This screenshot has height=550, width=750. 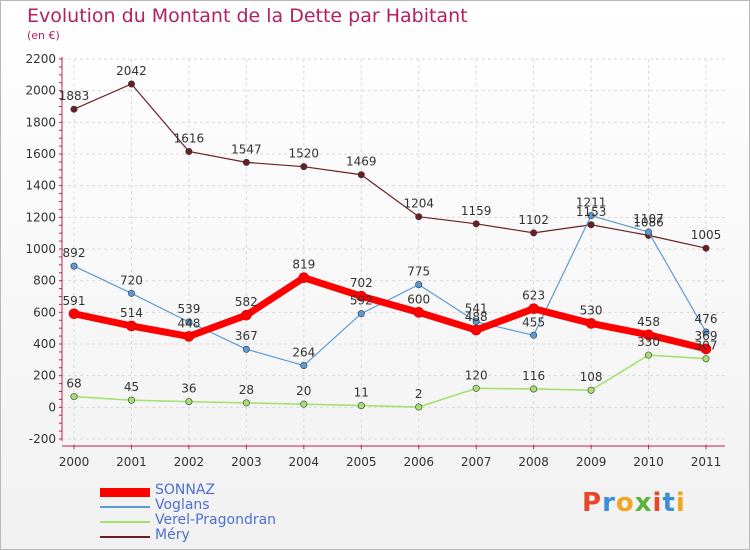 I want to click on chart-unit-label: (en €), so click(x=43, y=35).